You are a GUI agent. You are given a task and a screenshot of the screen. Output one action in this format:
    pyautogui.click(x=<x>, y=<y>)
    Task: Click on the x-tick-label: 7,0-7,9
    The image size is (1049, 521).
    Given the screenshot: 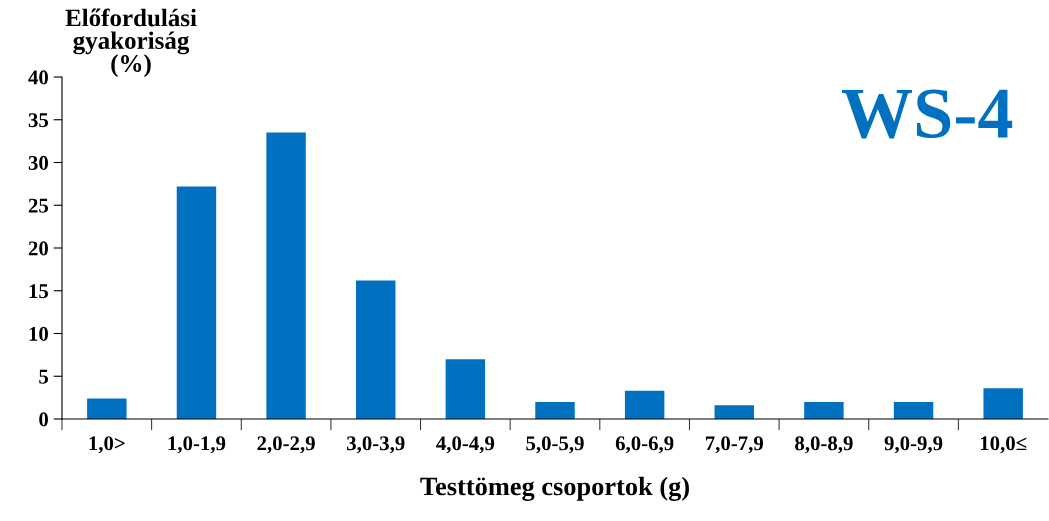 What is the action you would take?
    pyautogui.click(x=734, y=445)
    